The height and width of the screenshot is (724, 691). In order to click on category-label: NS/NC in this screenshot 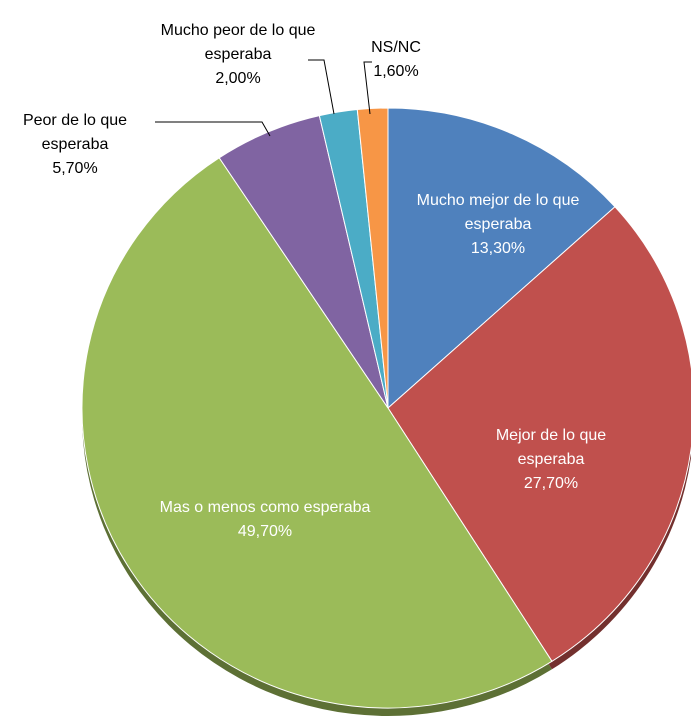, I will do `click(396, 47)`.